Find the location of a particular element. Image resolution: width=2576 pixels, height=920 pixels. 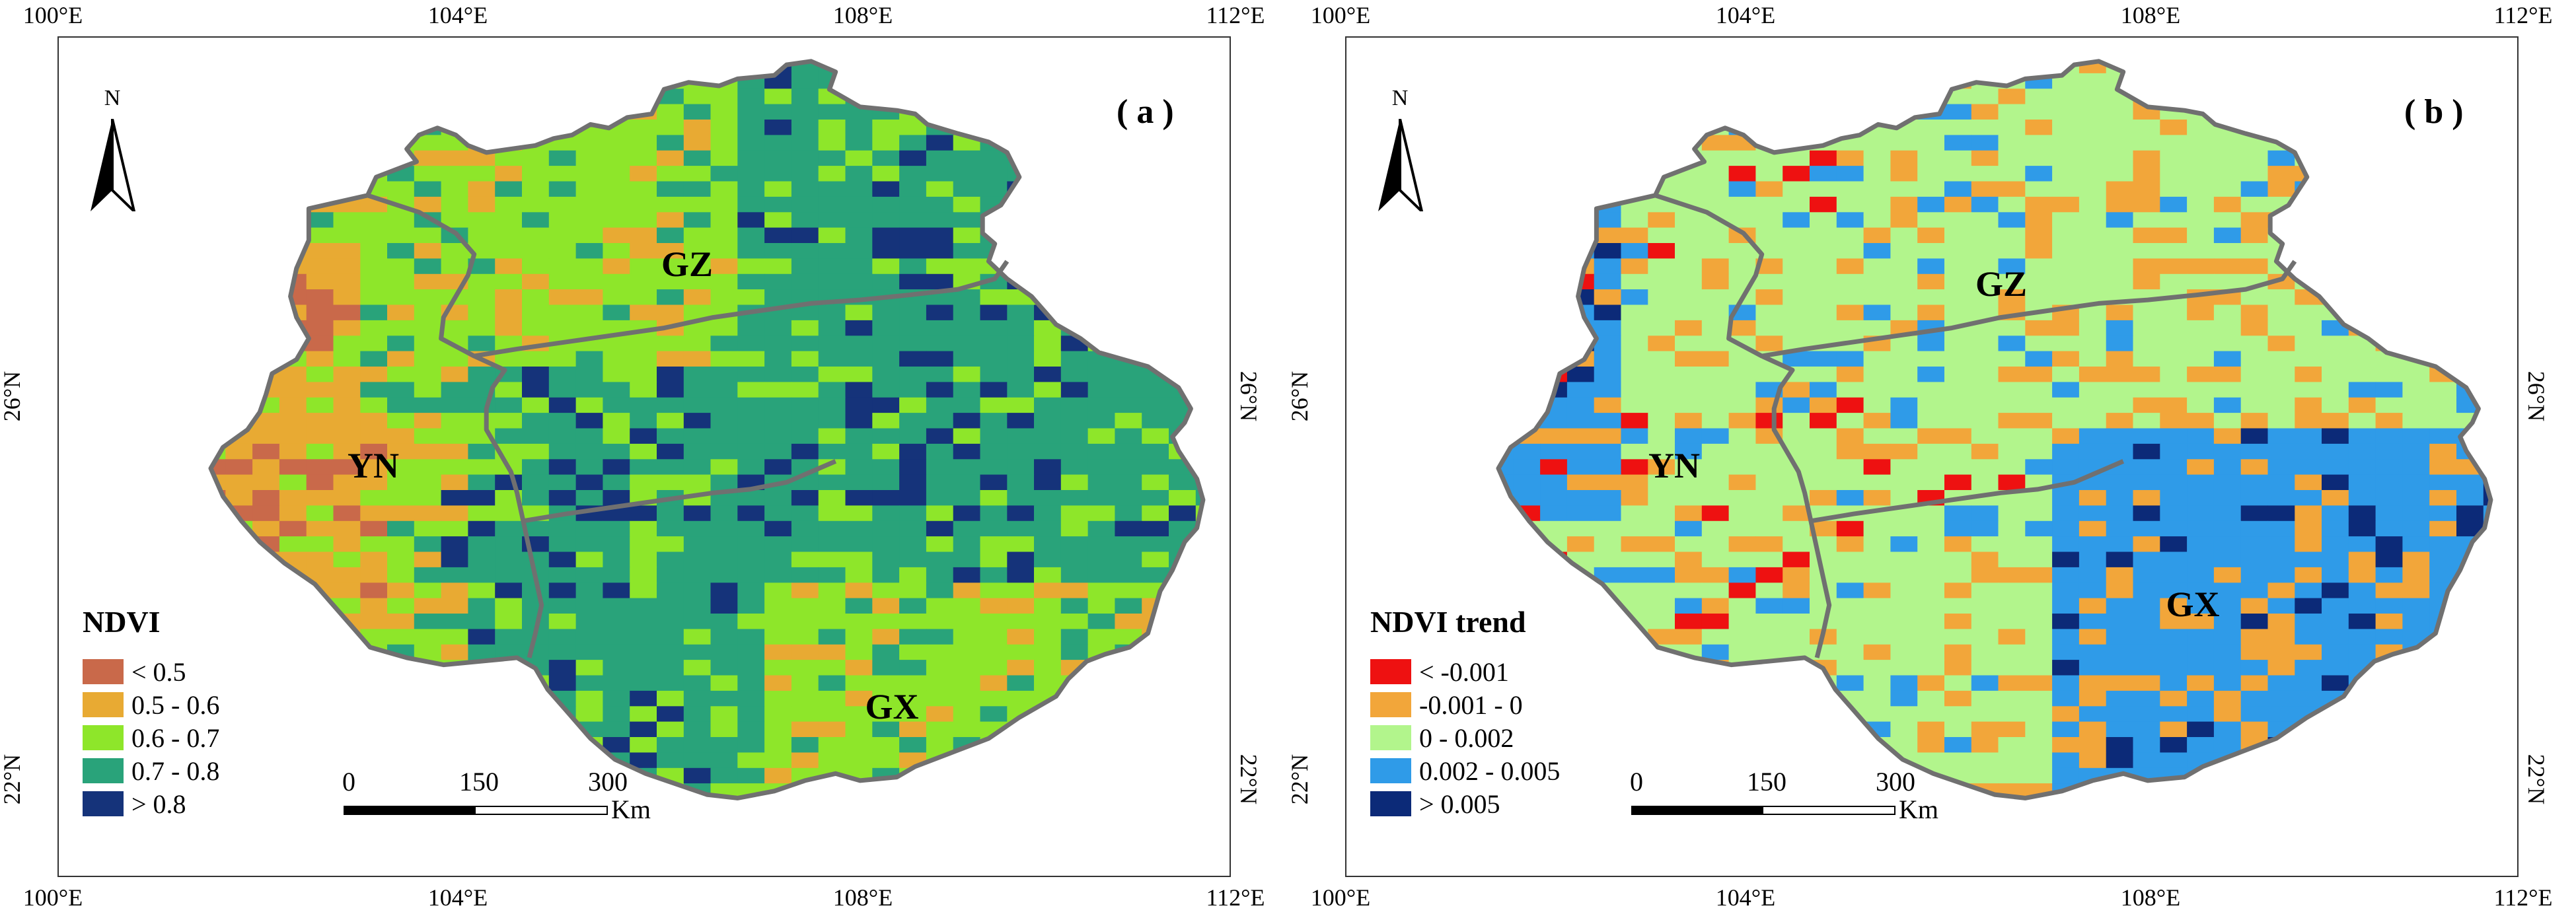

panel-label: ( b ) is located at coordinates (2434, 112).